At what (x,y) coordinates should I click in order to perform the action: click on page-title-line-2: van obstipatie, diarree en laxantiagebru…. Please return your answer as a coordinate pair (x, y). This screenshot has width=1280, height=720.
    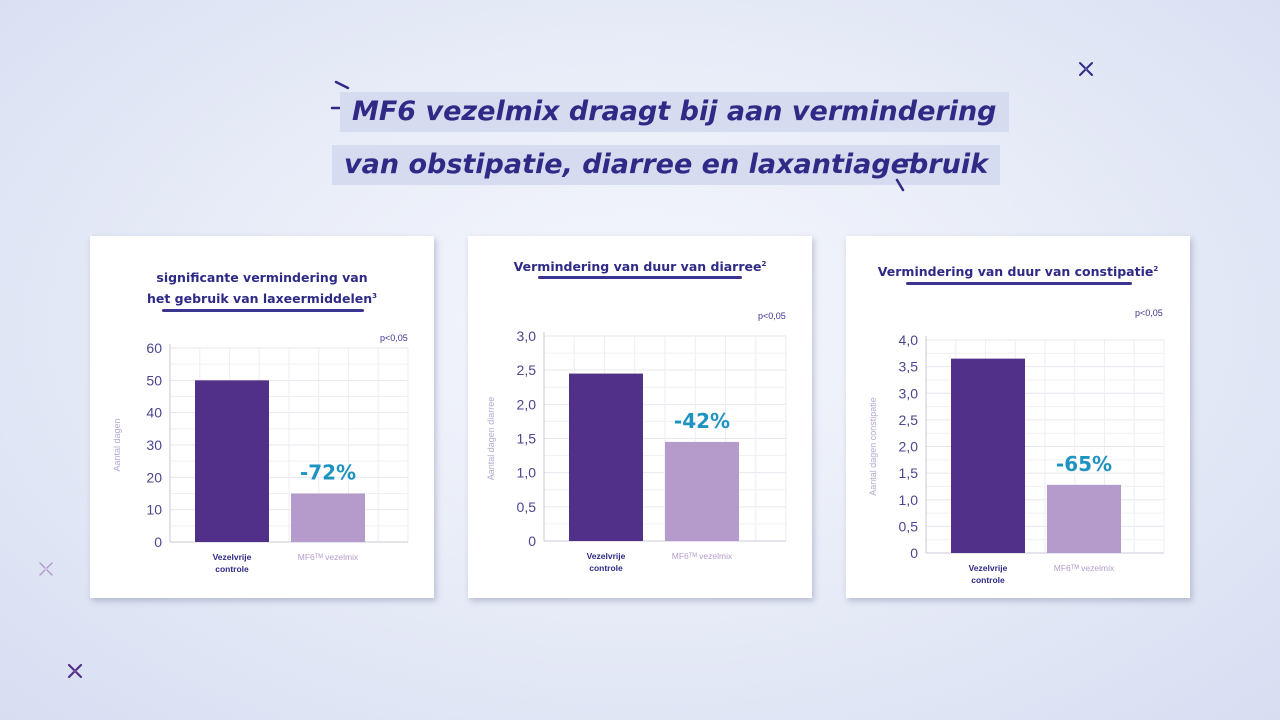
    Looking at the image, I should click on (666, 165).